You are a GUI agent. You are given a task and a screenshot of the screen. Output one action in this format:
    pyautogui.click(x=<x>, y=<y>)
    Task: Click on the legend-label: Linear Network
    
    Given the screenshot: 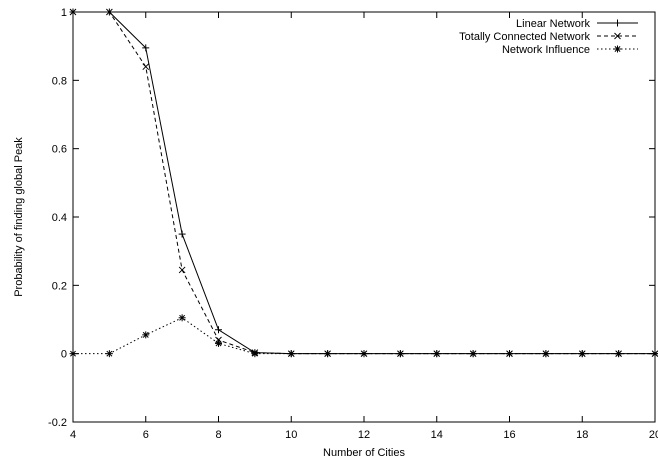 What is the action you would take?
    pyautogui.click(x=553, y=24)
    